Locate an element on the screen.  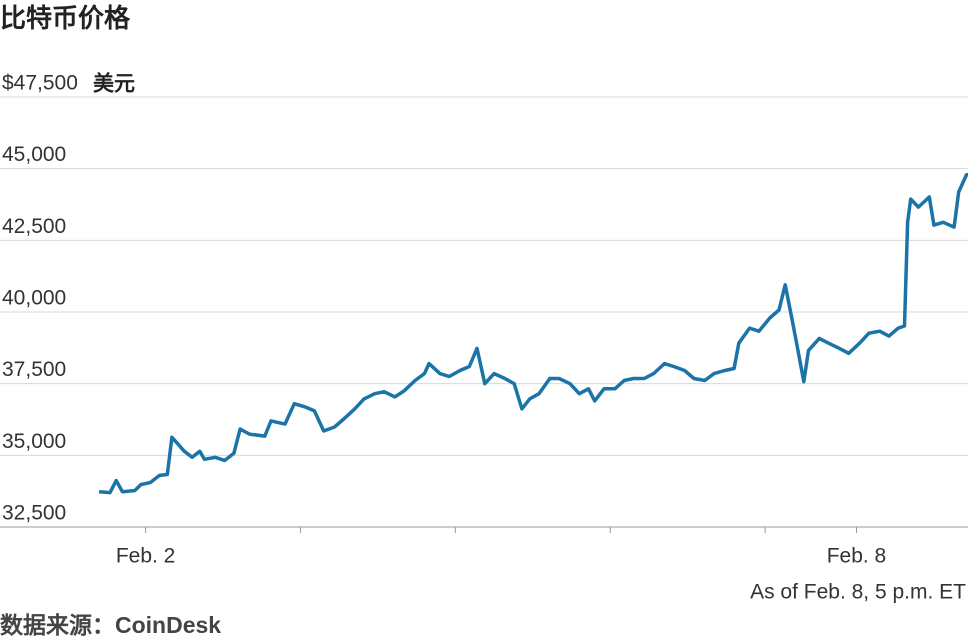
y-tick-label: 32,500 is located at coordinates (34, 513).